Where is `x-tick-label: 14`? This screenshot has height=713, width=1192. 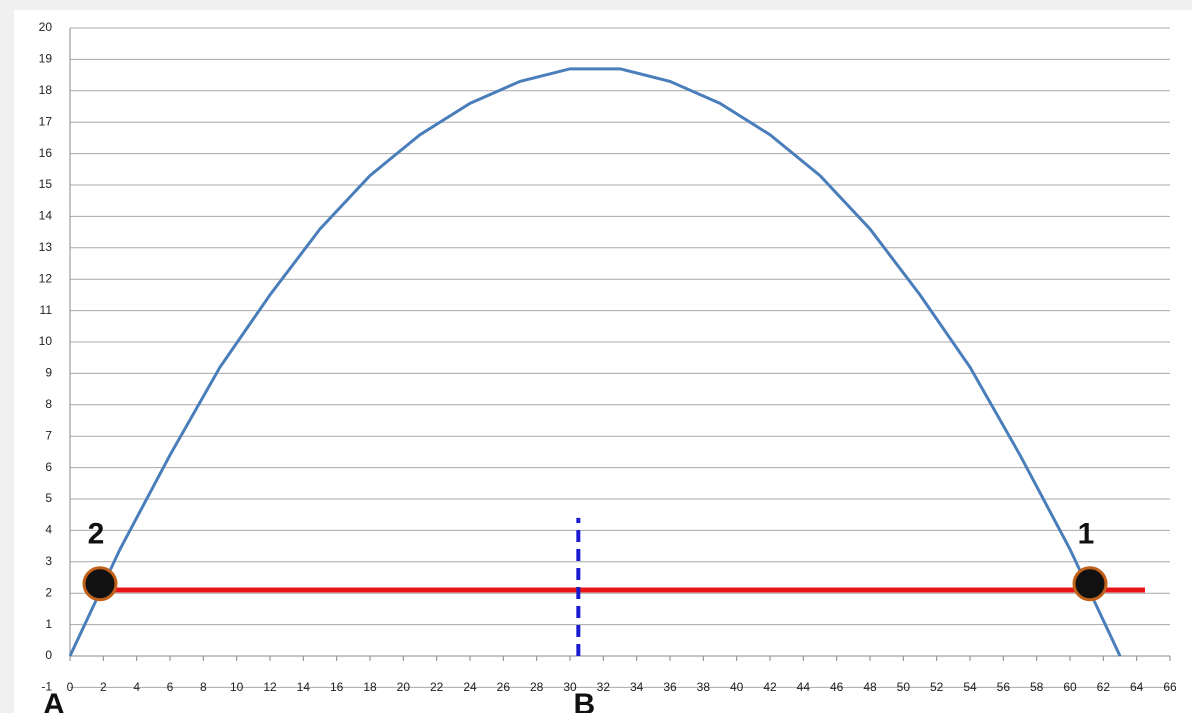 x-tick-label: 14 is located at coordinates (304, 687).